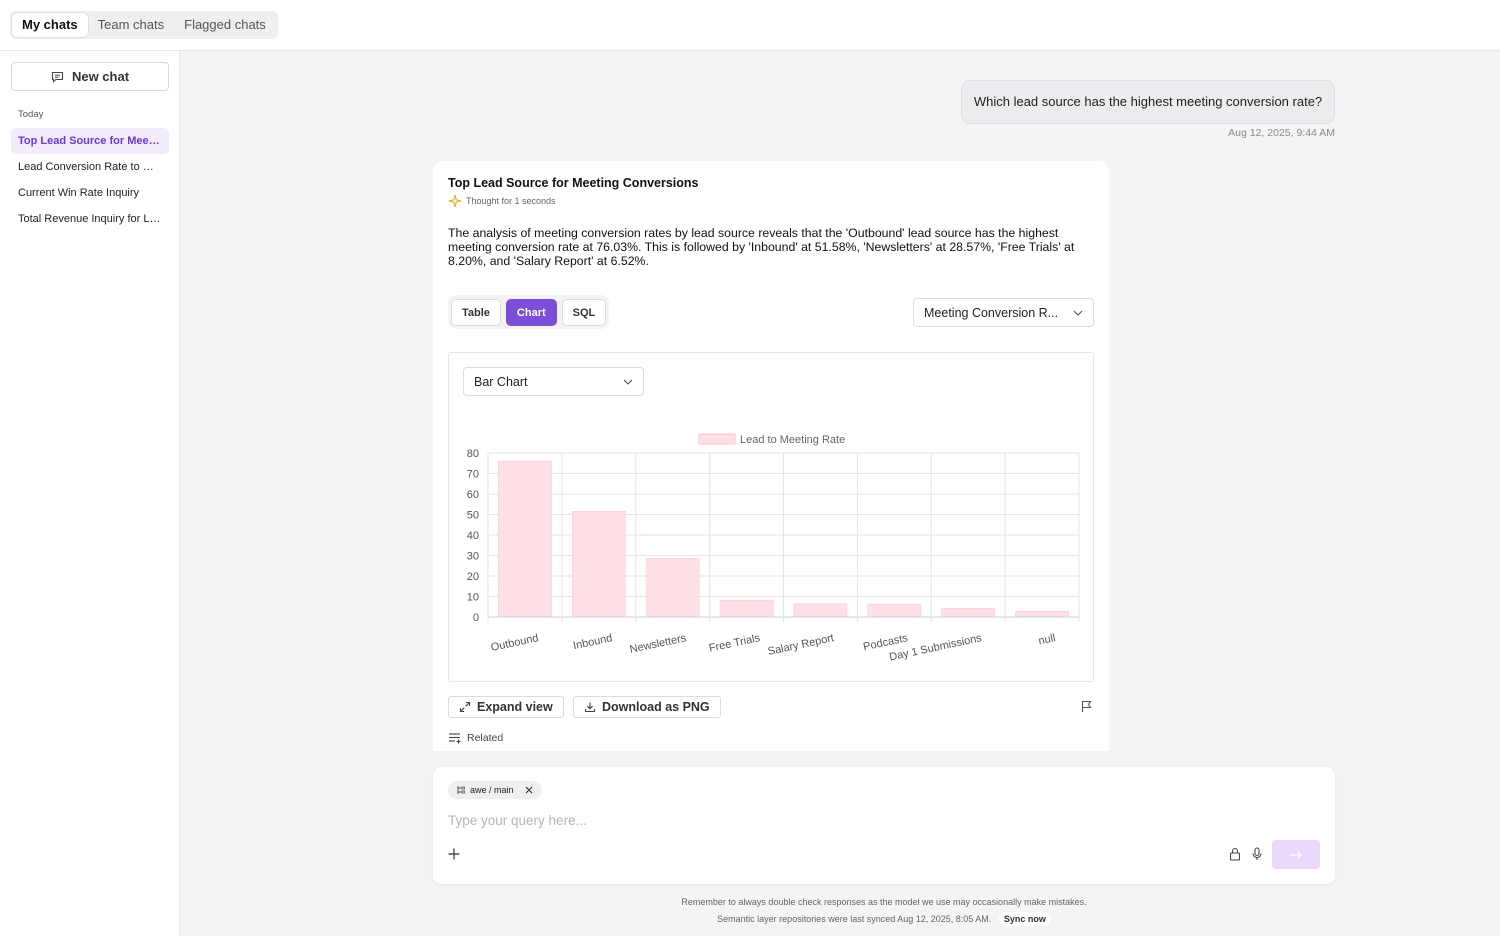  What do you see at coordinates (592, 642) in the screenshot?
I see `x-tick-label: Inbound` at bounding box center [592, 642].